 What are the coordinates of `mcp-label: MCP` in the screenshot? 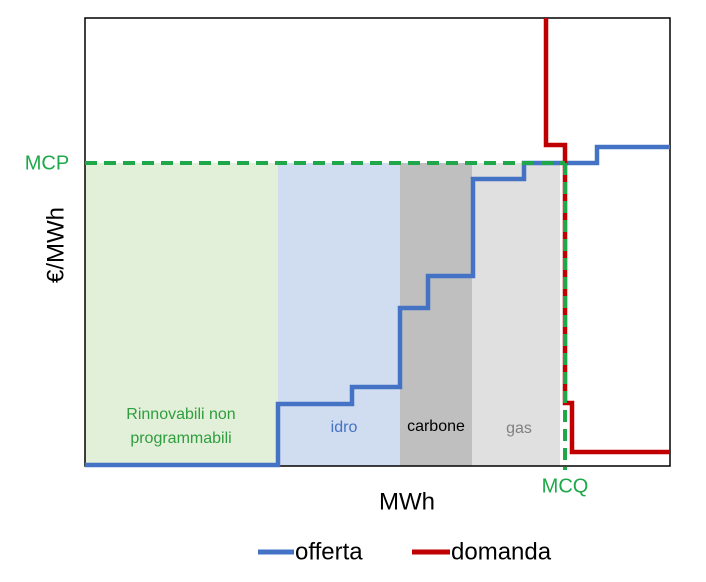 It's located at (47, 163).